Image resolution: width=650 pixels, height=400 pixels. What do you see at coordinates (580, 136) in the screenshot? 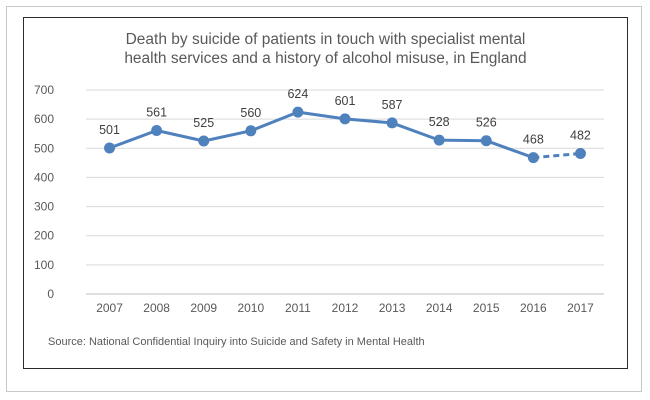
I see `data-label: 482` at bounding box center [580, 136].